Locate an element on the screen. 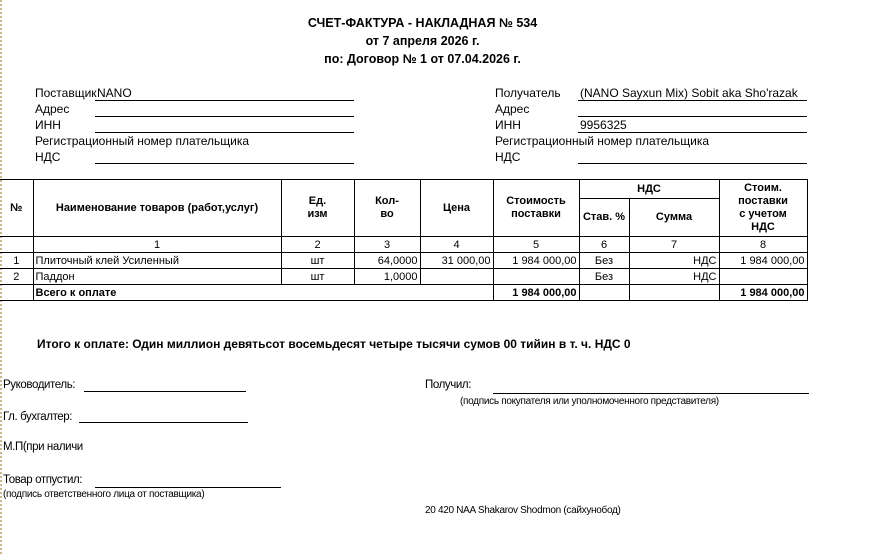 The image size is (886, 554). row-total is located at coordinates (763, 276).